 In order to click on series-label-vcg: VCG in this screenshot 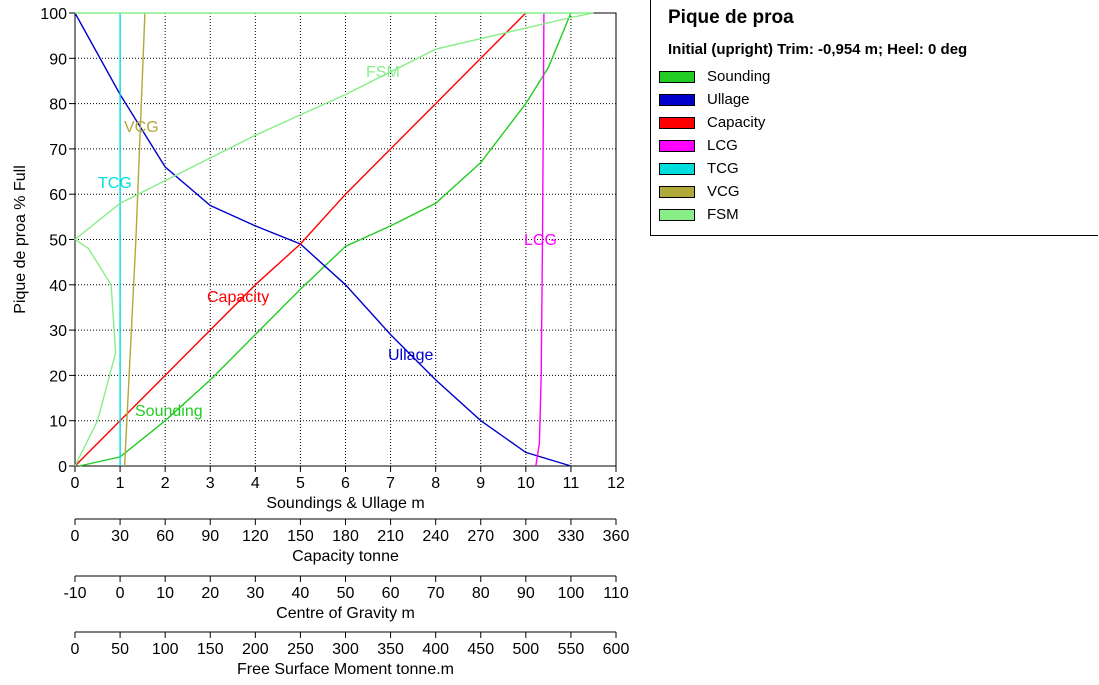, I will do `click(141, 127)`.